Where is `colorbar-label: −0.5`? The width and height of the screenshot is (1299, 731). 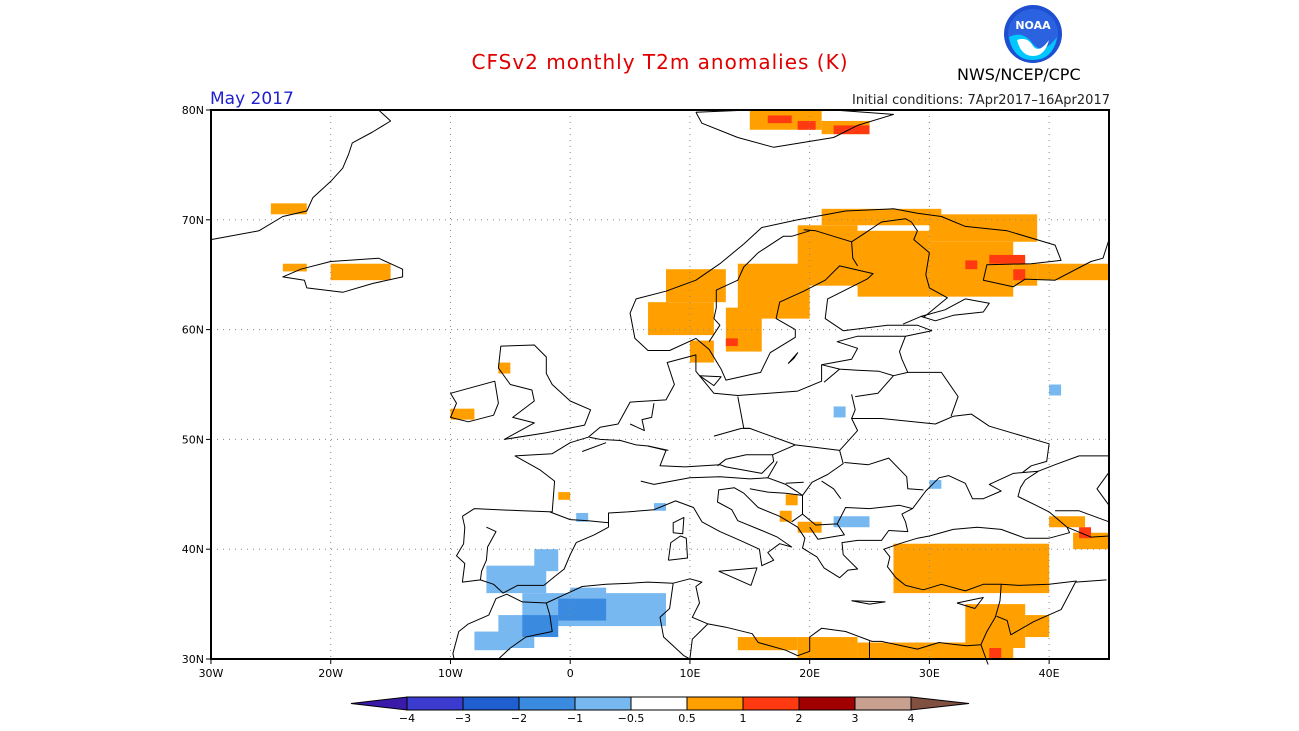
colorbar-label: −0.5 is located at coordinates (631, 718).